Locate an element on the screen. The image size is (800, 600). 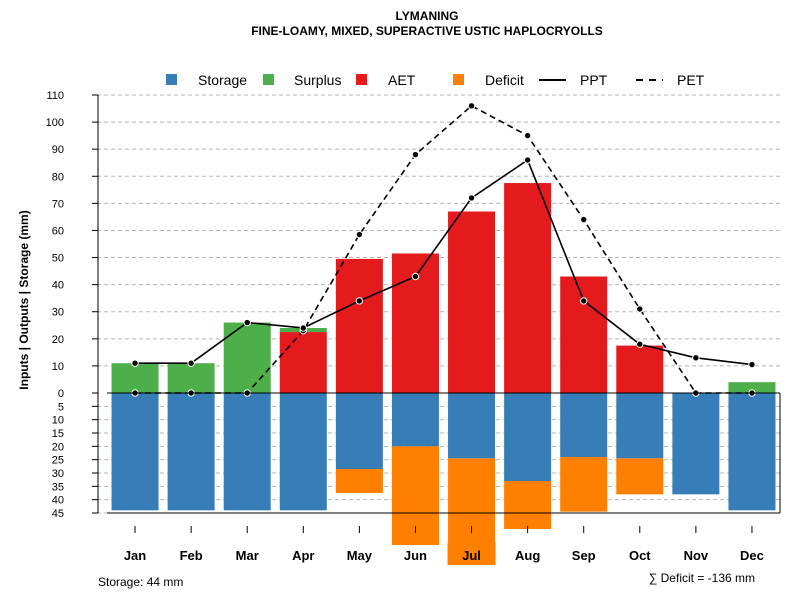
month-label: Dec is located at coordinates (752, 555).